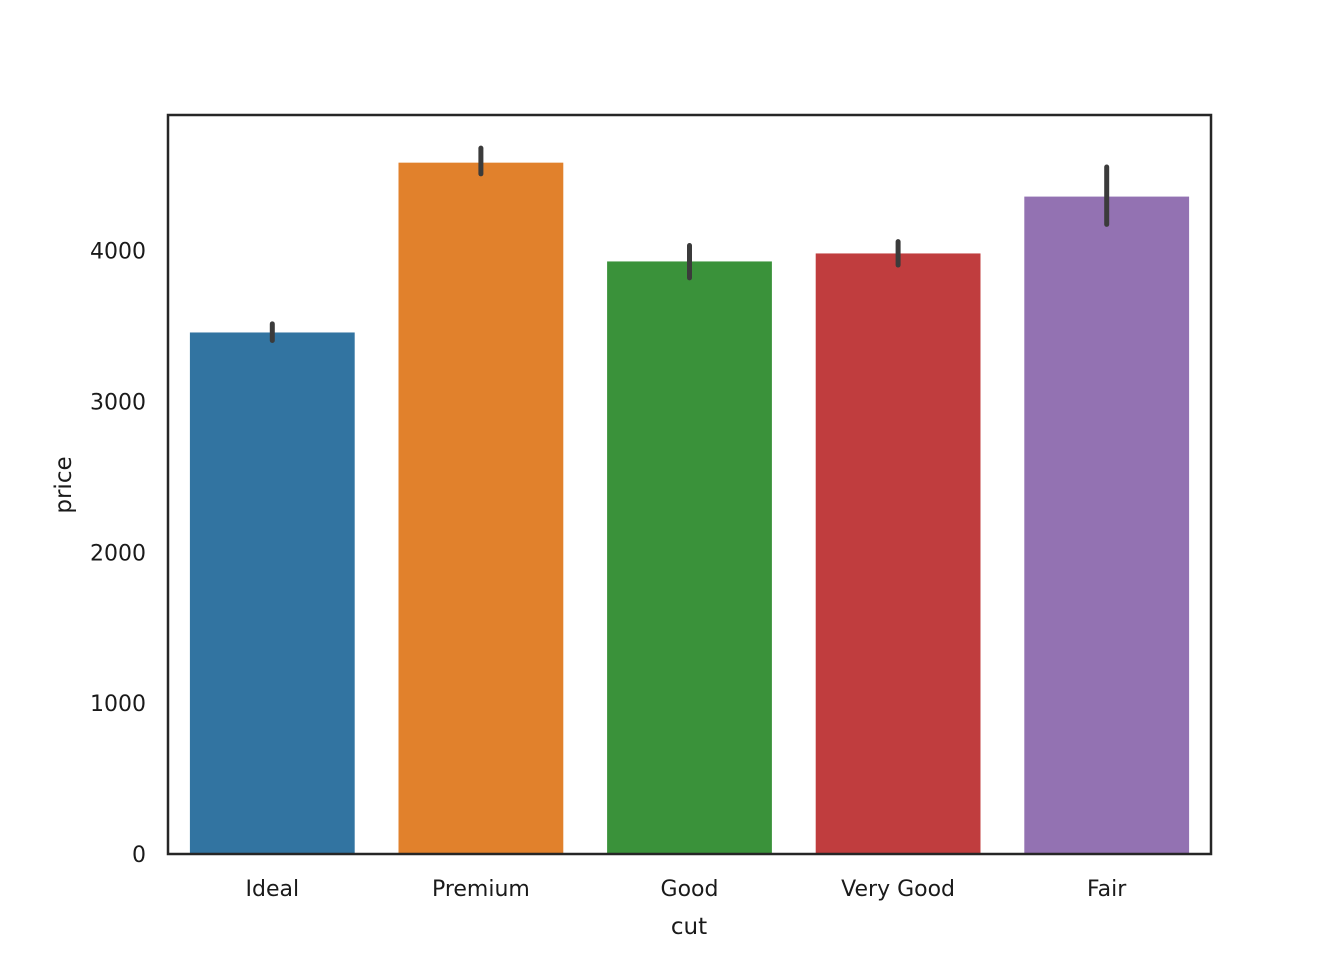  What do you see at coordinates (690, 889) in the screenshot?
I see `x-tick-label: Good` at bounding box center [690, 889].